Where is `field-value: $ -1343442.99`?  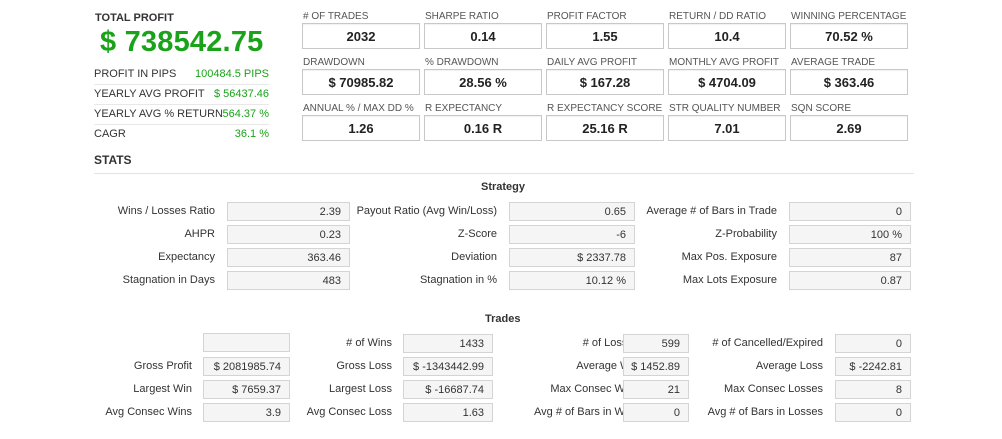
field-value: $ -1343442.99 is located at coordinates (448, 366).